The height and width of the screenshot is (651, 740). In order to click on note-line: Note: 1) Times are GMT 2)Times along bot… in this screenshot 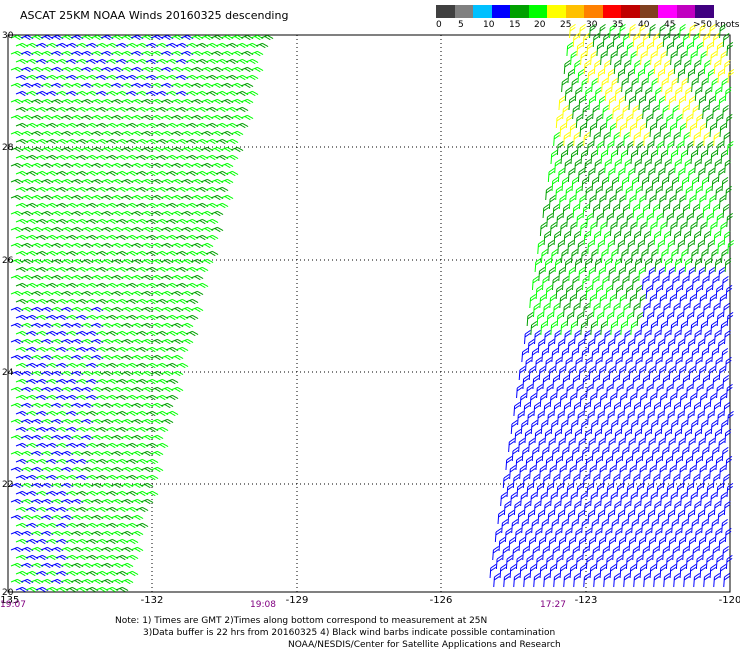, I will do `click(301, 621)`.